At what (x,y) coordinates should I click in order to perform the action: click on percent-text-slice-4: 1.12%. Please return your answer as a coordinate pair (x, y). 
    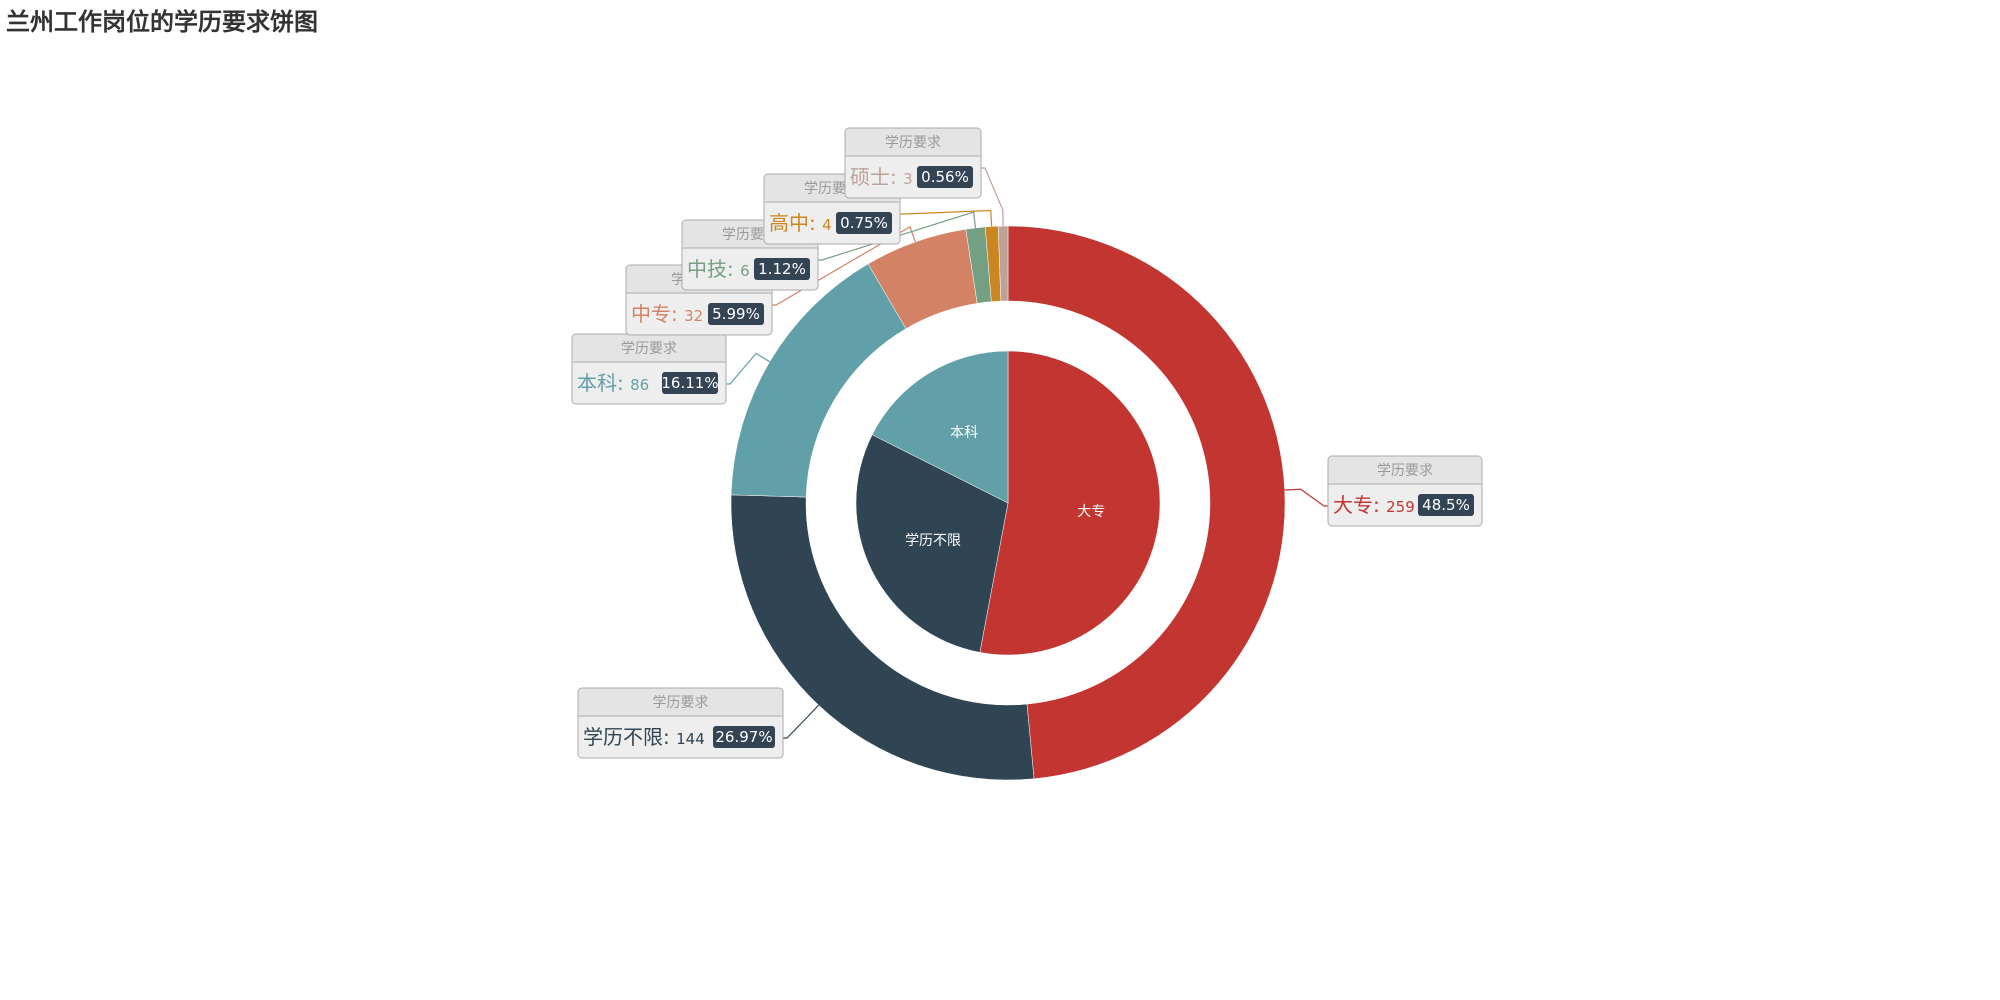
    Looking at the image, I should click on (782, 269).